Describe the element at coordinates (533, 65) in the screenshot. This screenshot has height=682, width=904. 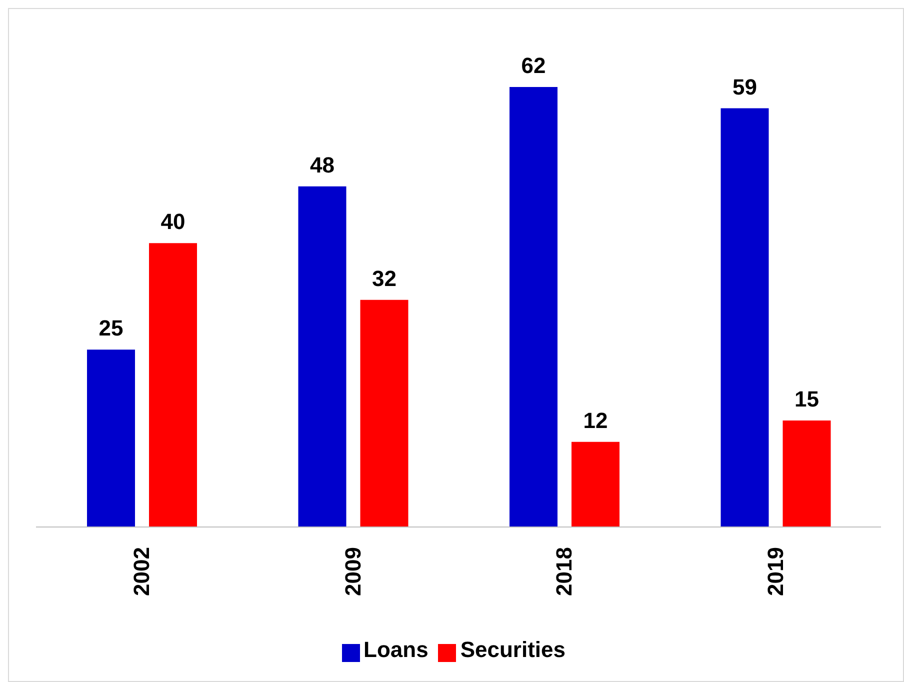
I see `data-label: 62` at that location.